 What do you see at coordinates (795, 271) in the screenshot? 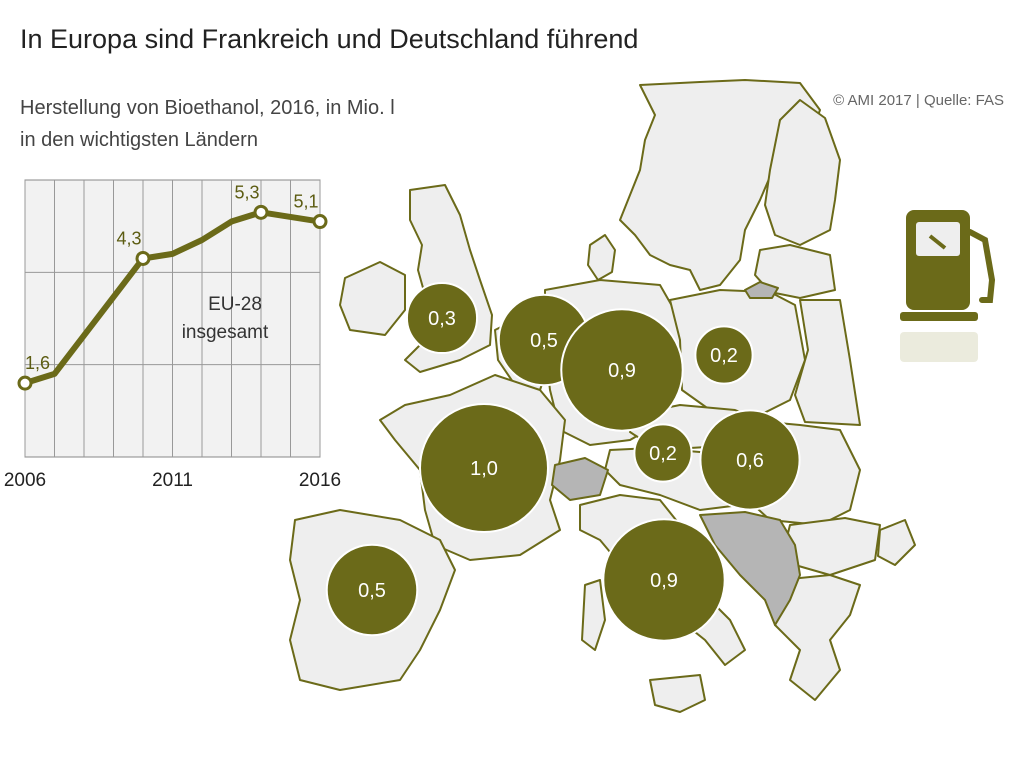
I see `country-baltics` at bounding box center [795, 271].